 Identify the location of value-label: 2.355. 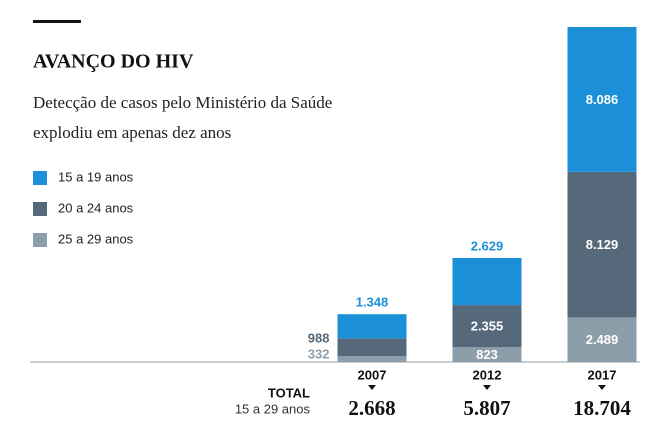
(487, 326).